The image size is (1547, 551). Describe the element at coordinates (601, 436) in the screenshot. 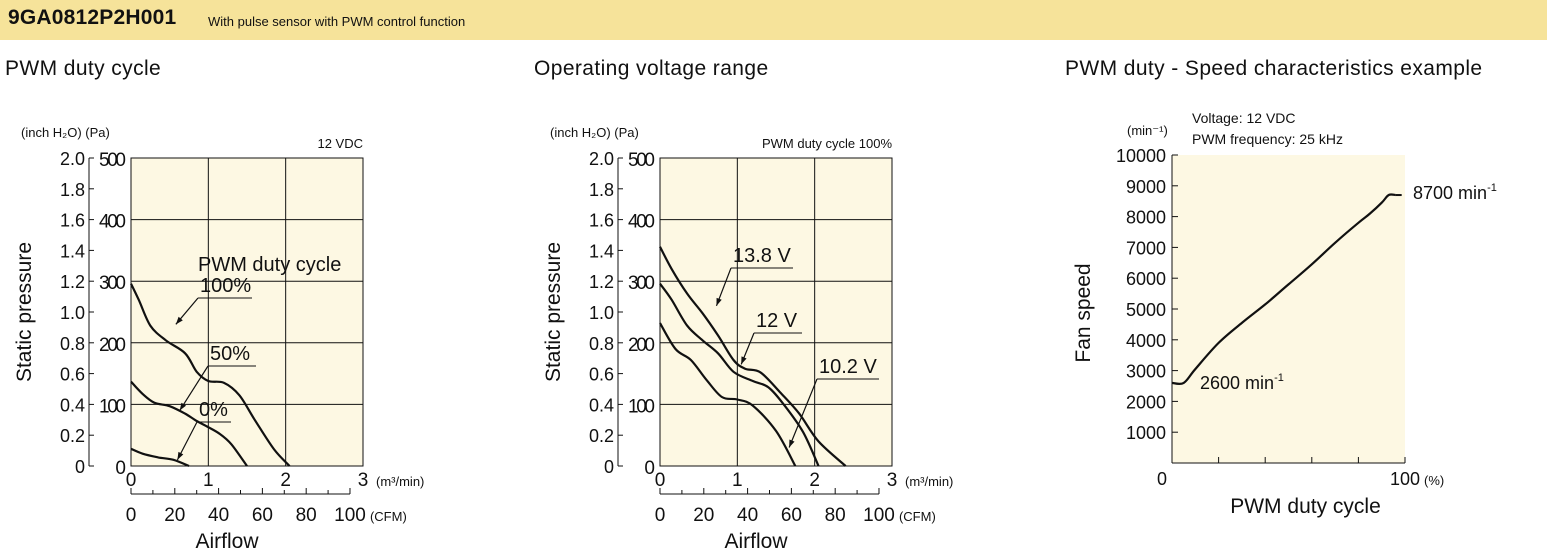

I see `y-tick-label-inch: 0.2` at that location.